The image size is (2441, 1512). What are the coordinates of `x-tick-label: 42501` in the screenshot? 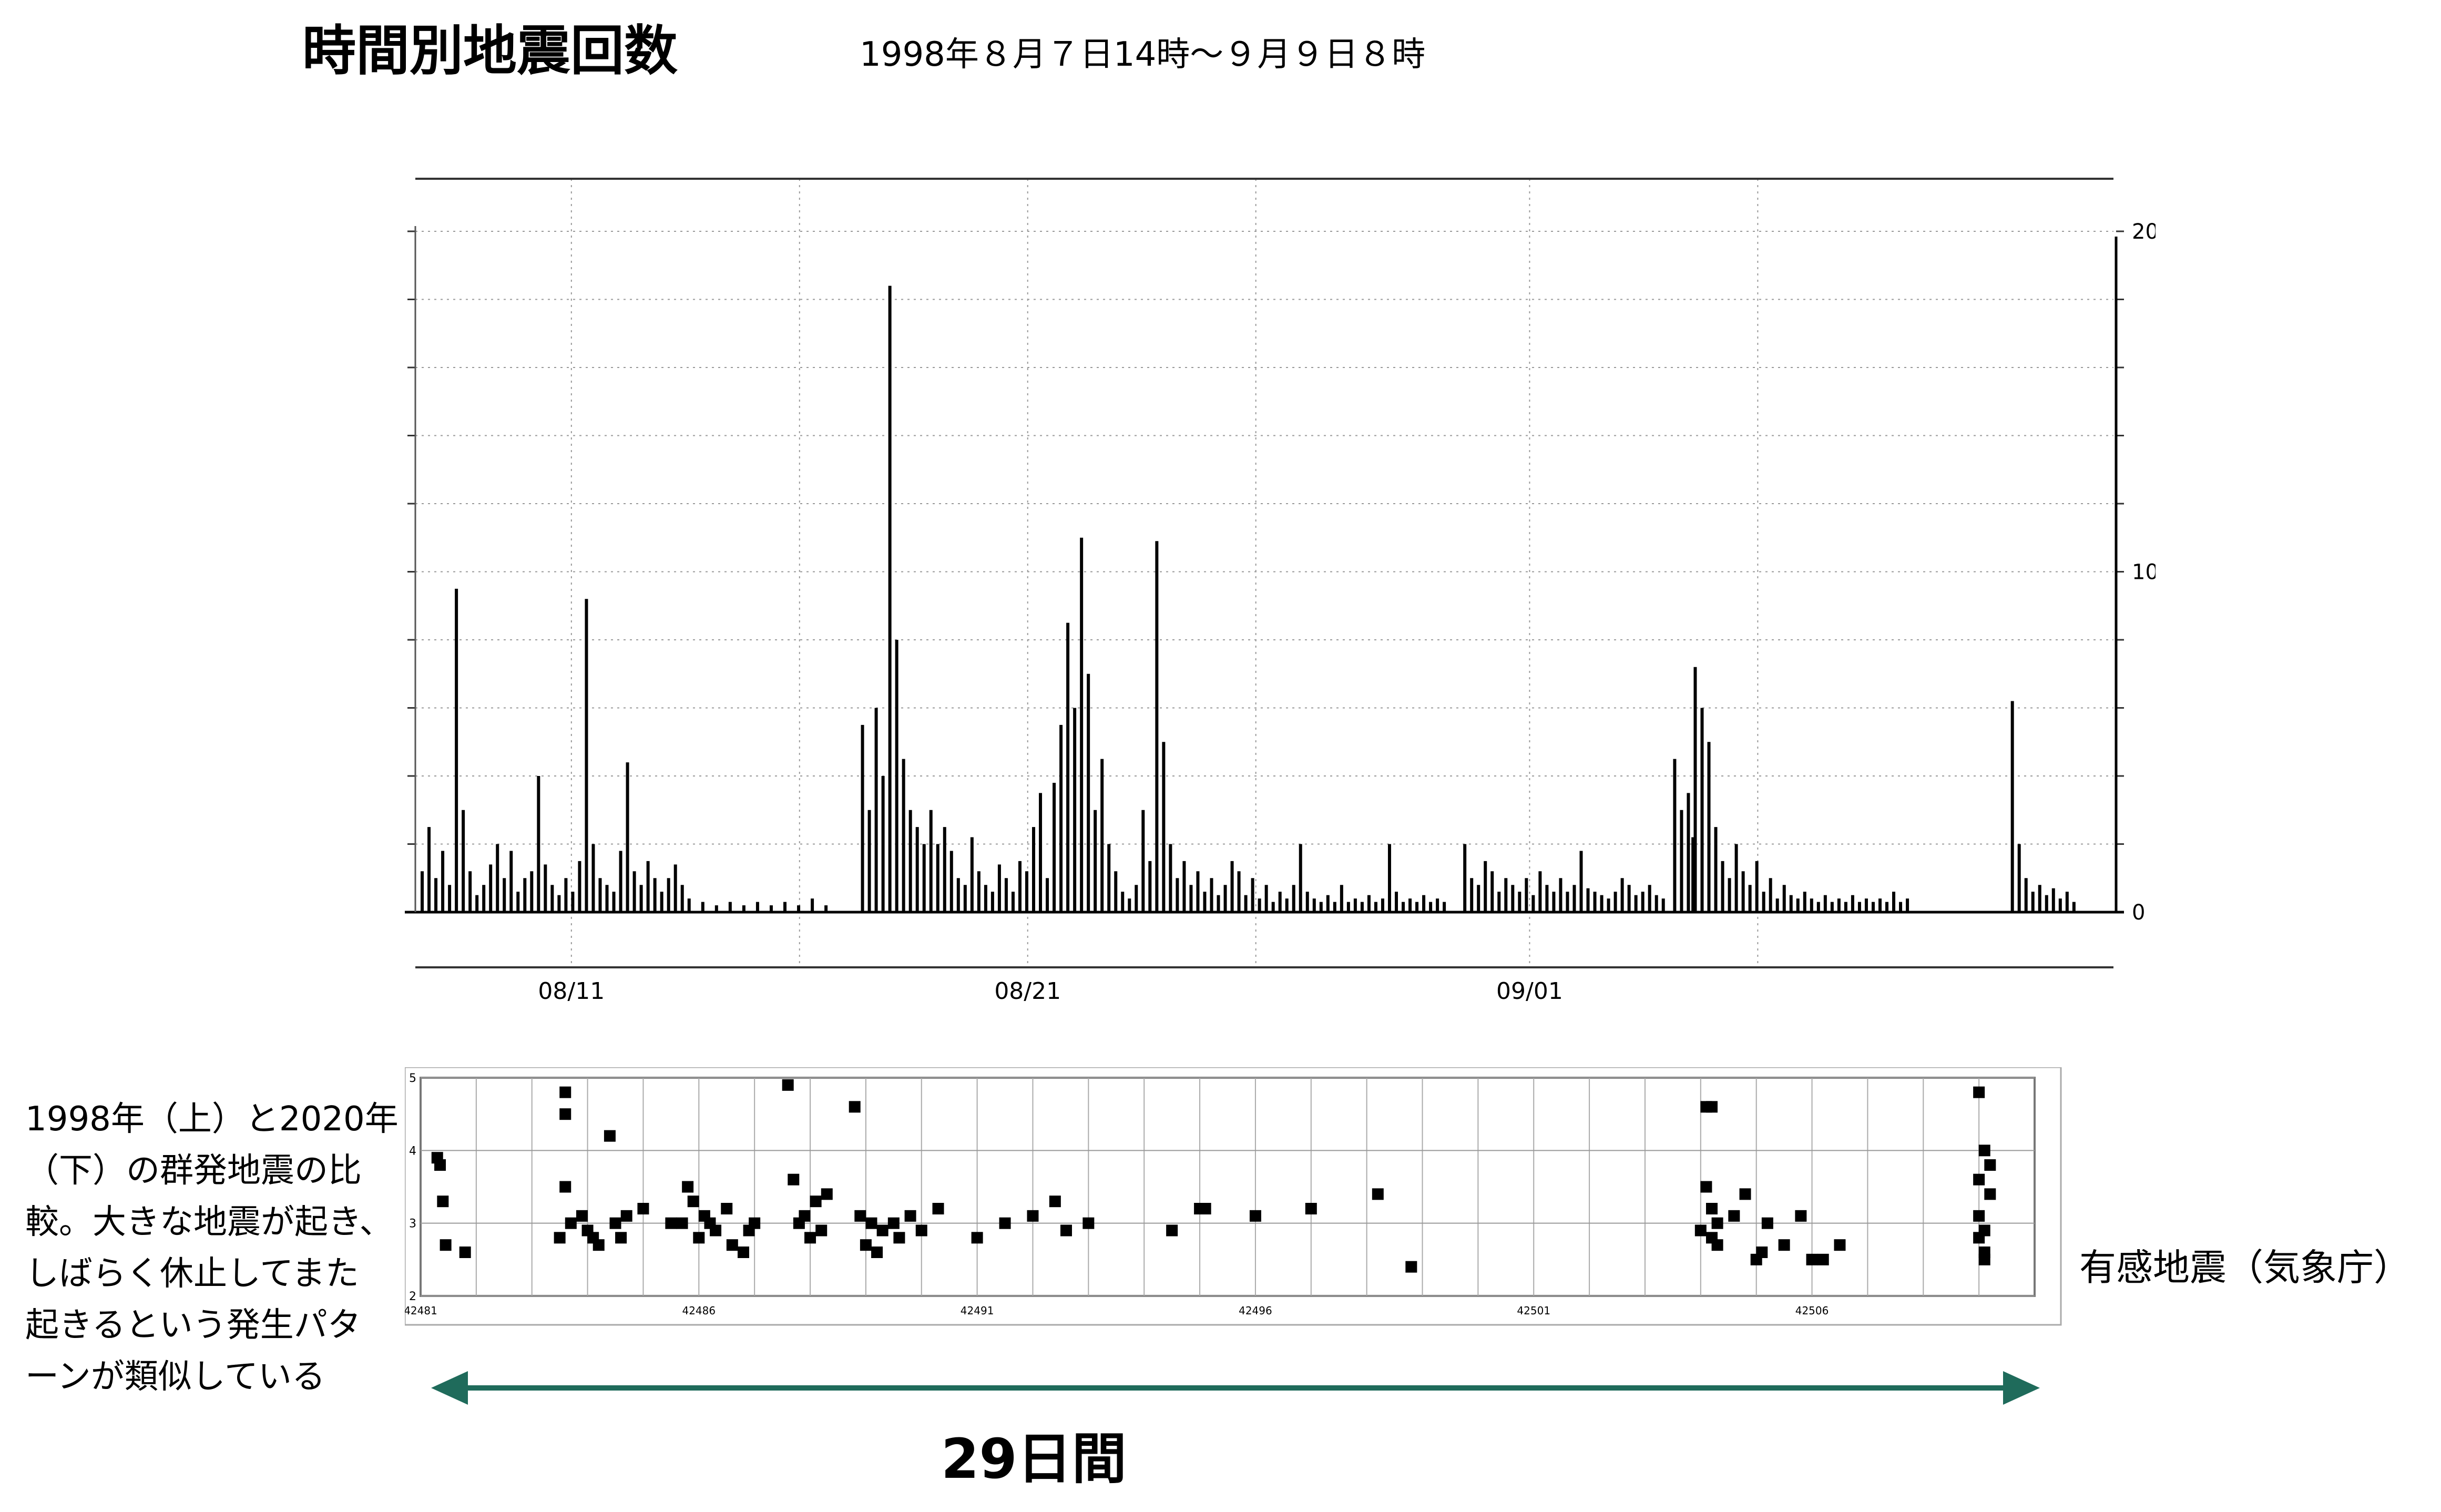 It's located at (1534, 1310).